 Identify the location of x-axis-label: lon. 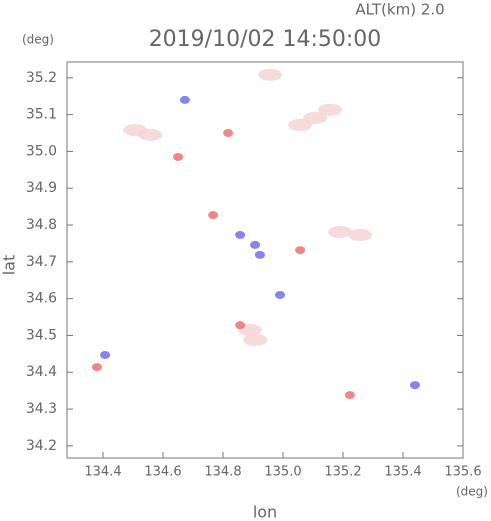
(265, 512).